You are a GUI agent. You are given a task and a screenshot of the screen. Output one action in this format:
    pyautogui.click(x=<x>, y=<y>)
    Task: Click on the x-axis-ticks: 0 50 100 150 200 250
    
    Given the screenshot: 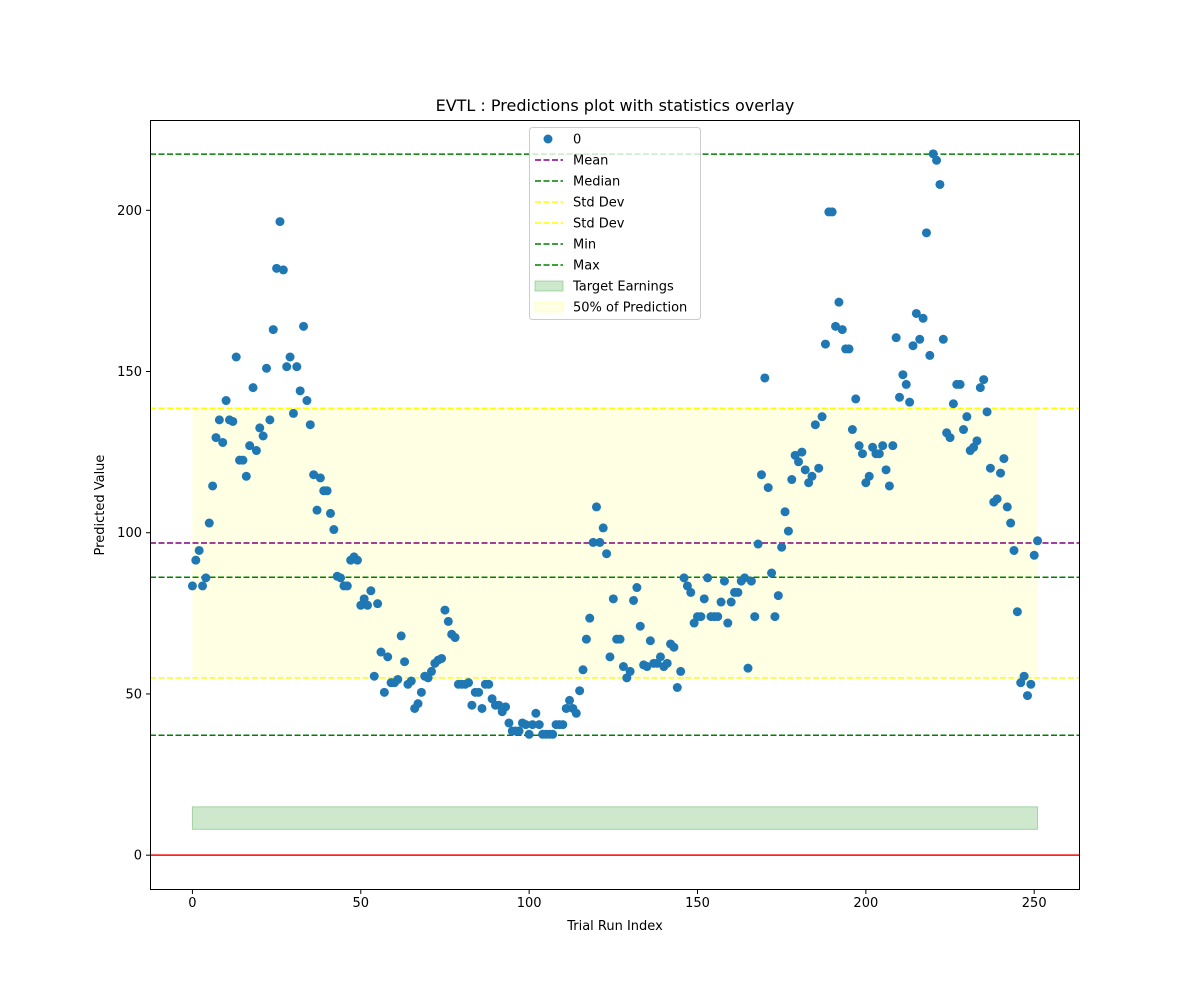 What is the action you would take?
    pyautogui.click(x=617, y=900)
    